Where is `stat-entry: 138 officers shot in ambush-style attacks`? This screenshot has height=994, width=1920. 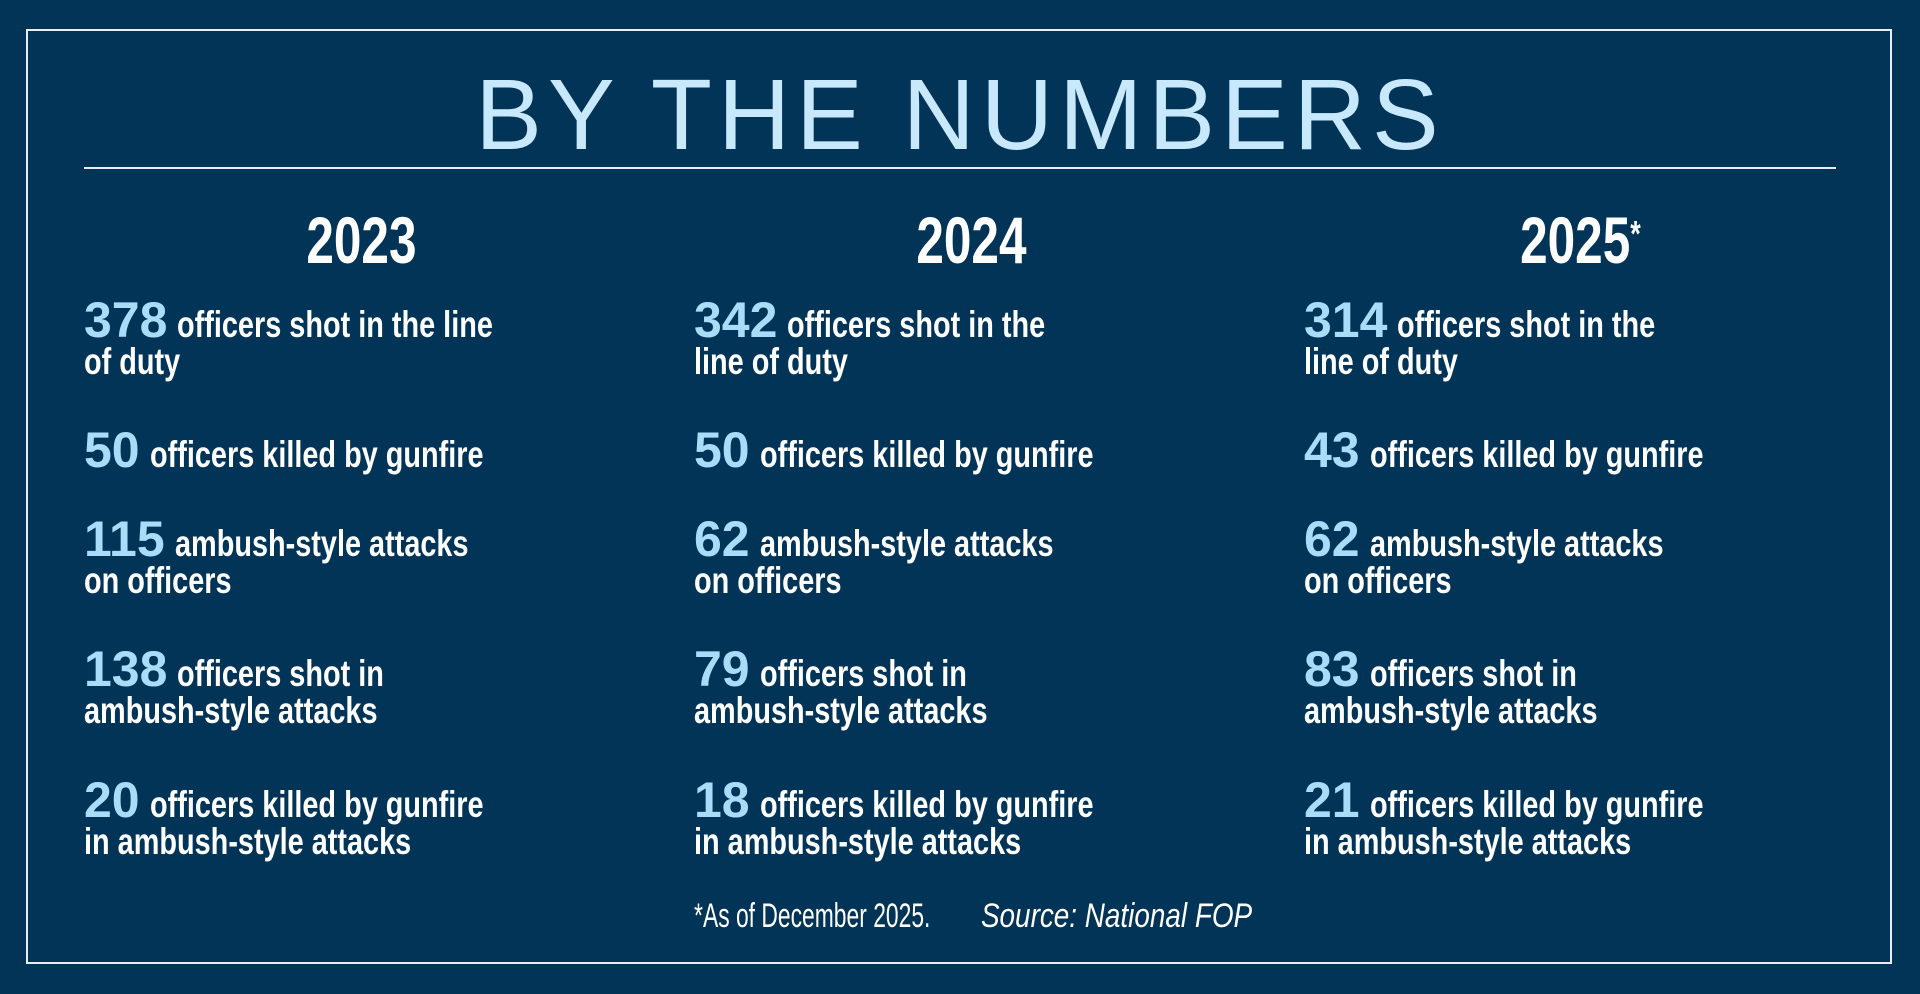
stat-entry: 138 officers shot in ambush-style attacks is located at coordinates (384, 687).